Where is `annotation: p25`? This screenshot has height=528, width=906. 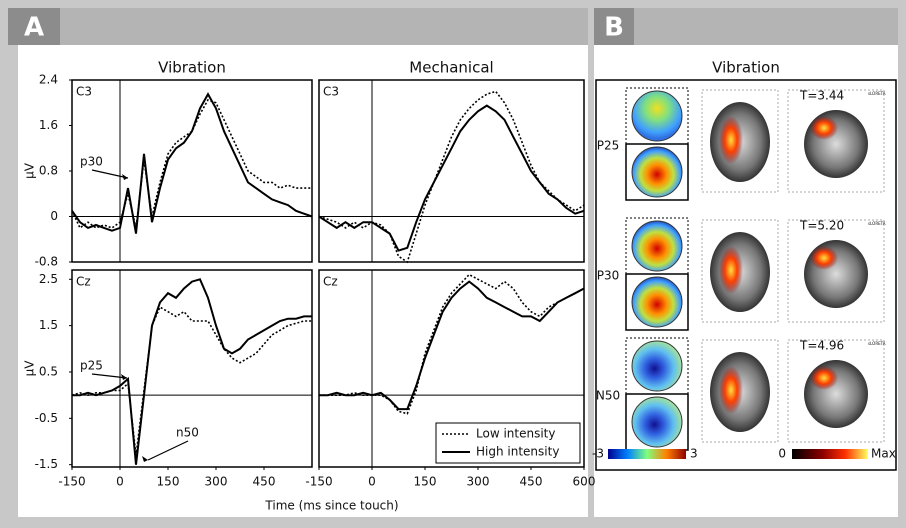
annotation: p25 is located at coordinates (91, 366).